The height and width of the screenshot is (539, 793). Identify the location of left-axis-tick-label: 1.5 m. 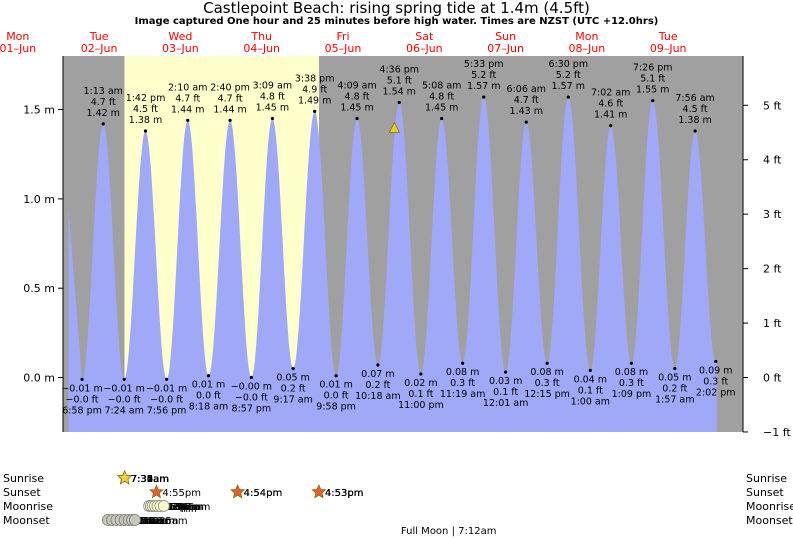
(39, 110).